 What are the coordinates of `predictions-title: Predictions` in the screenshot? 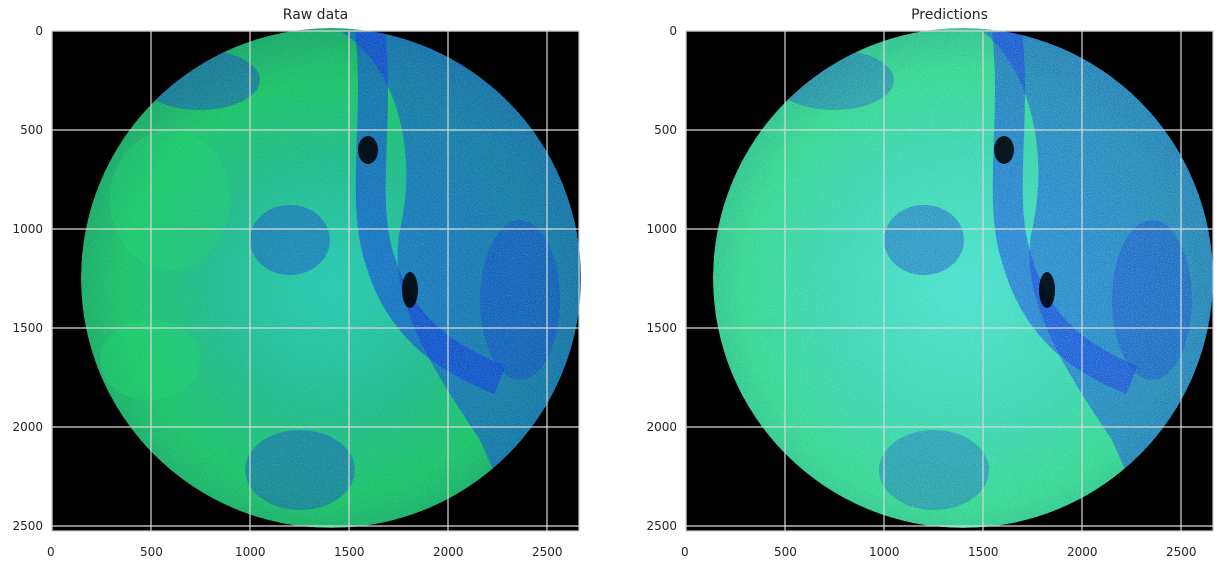 It's located at (949, 15).